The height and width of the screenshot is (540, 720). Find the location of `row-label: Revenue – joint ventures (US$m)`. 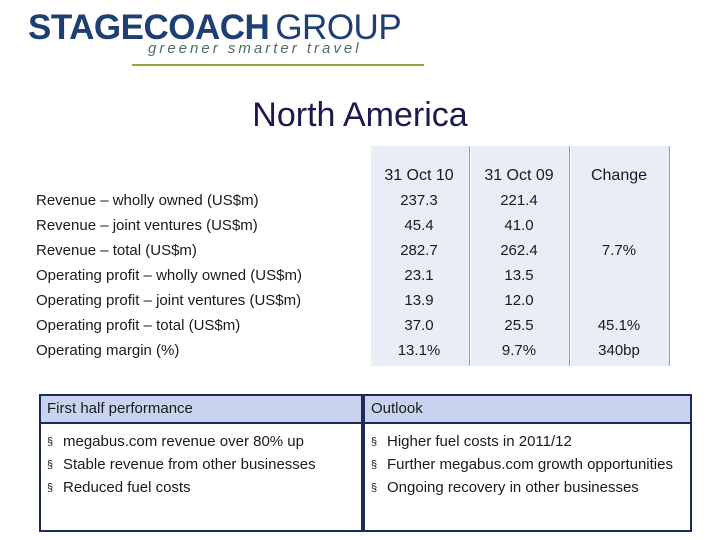

row-label: Revenue – joint ventures (US$m) is located at coordinates (147, 225).